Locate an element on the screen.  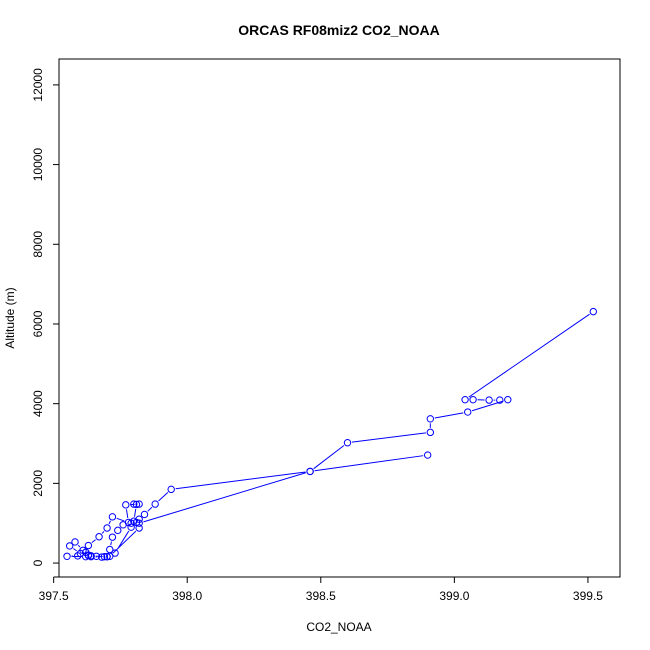
y-tick-label: 2000 is located at coordinates (38, 483).